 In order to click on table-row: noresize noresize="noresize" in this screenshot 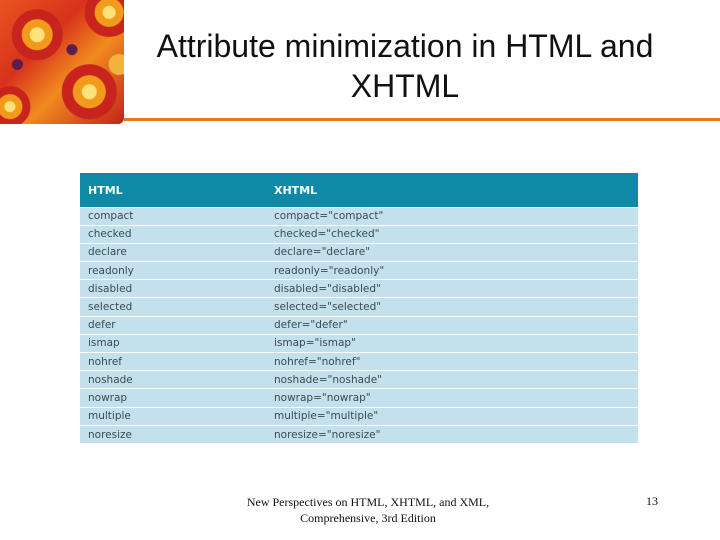, I will do `click(359, 434)`.